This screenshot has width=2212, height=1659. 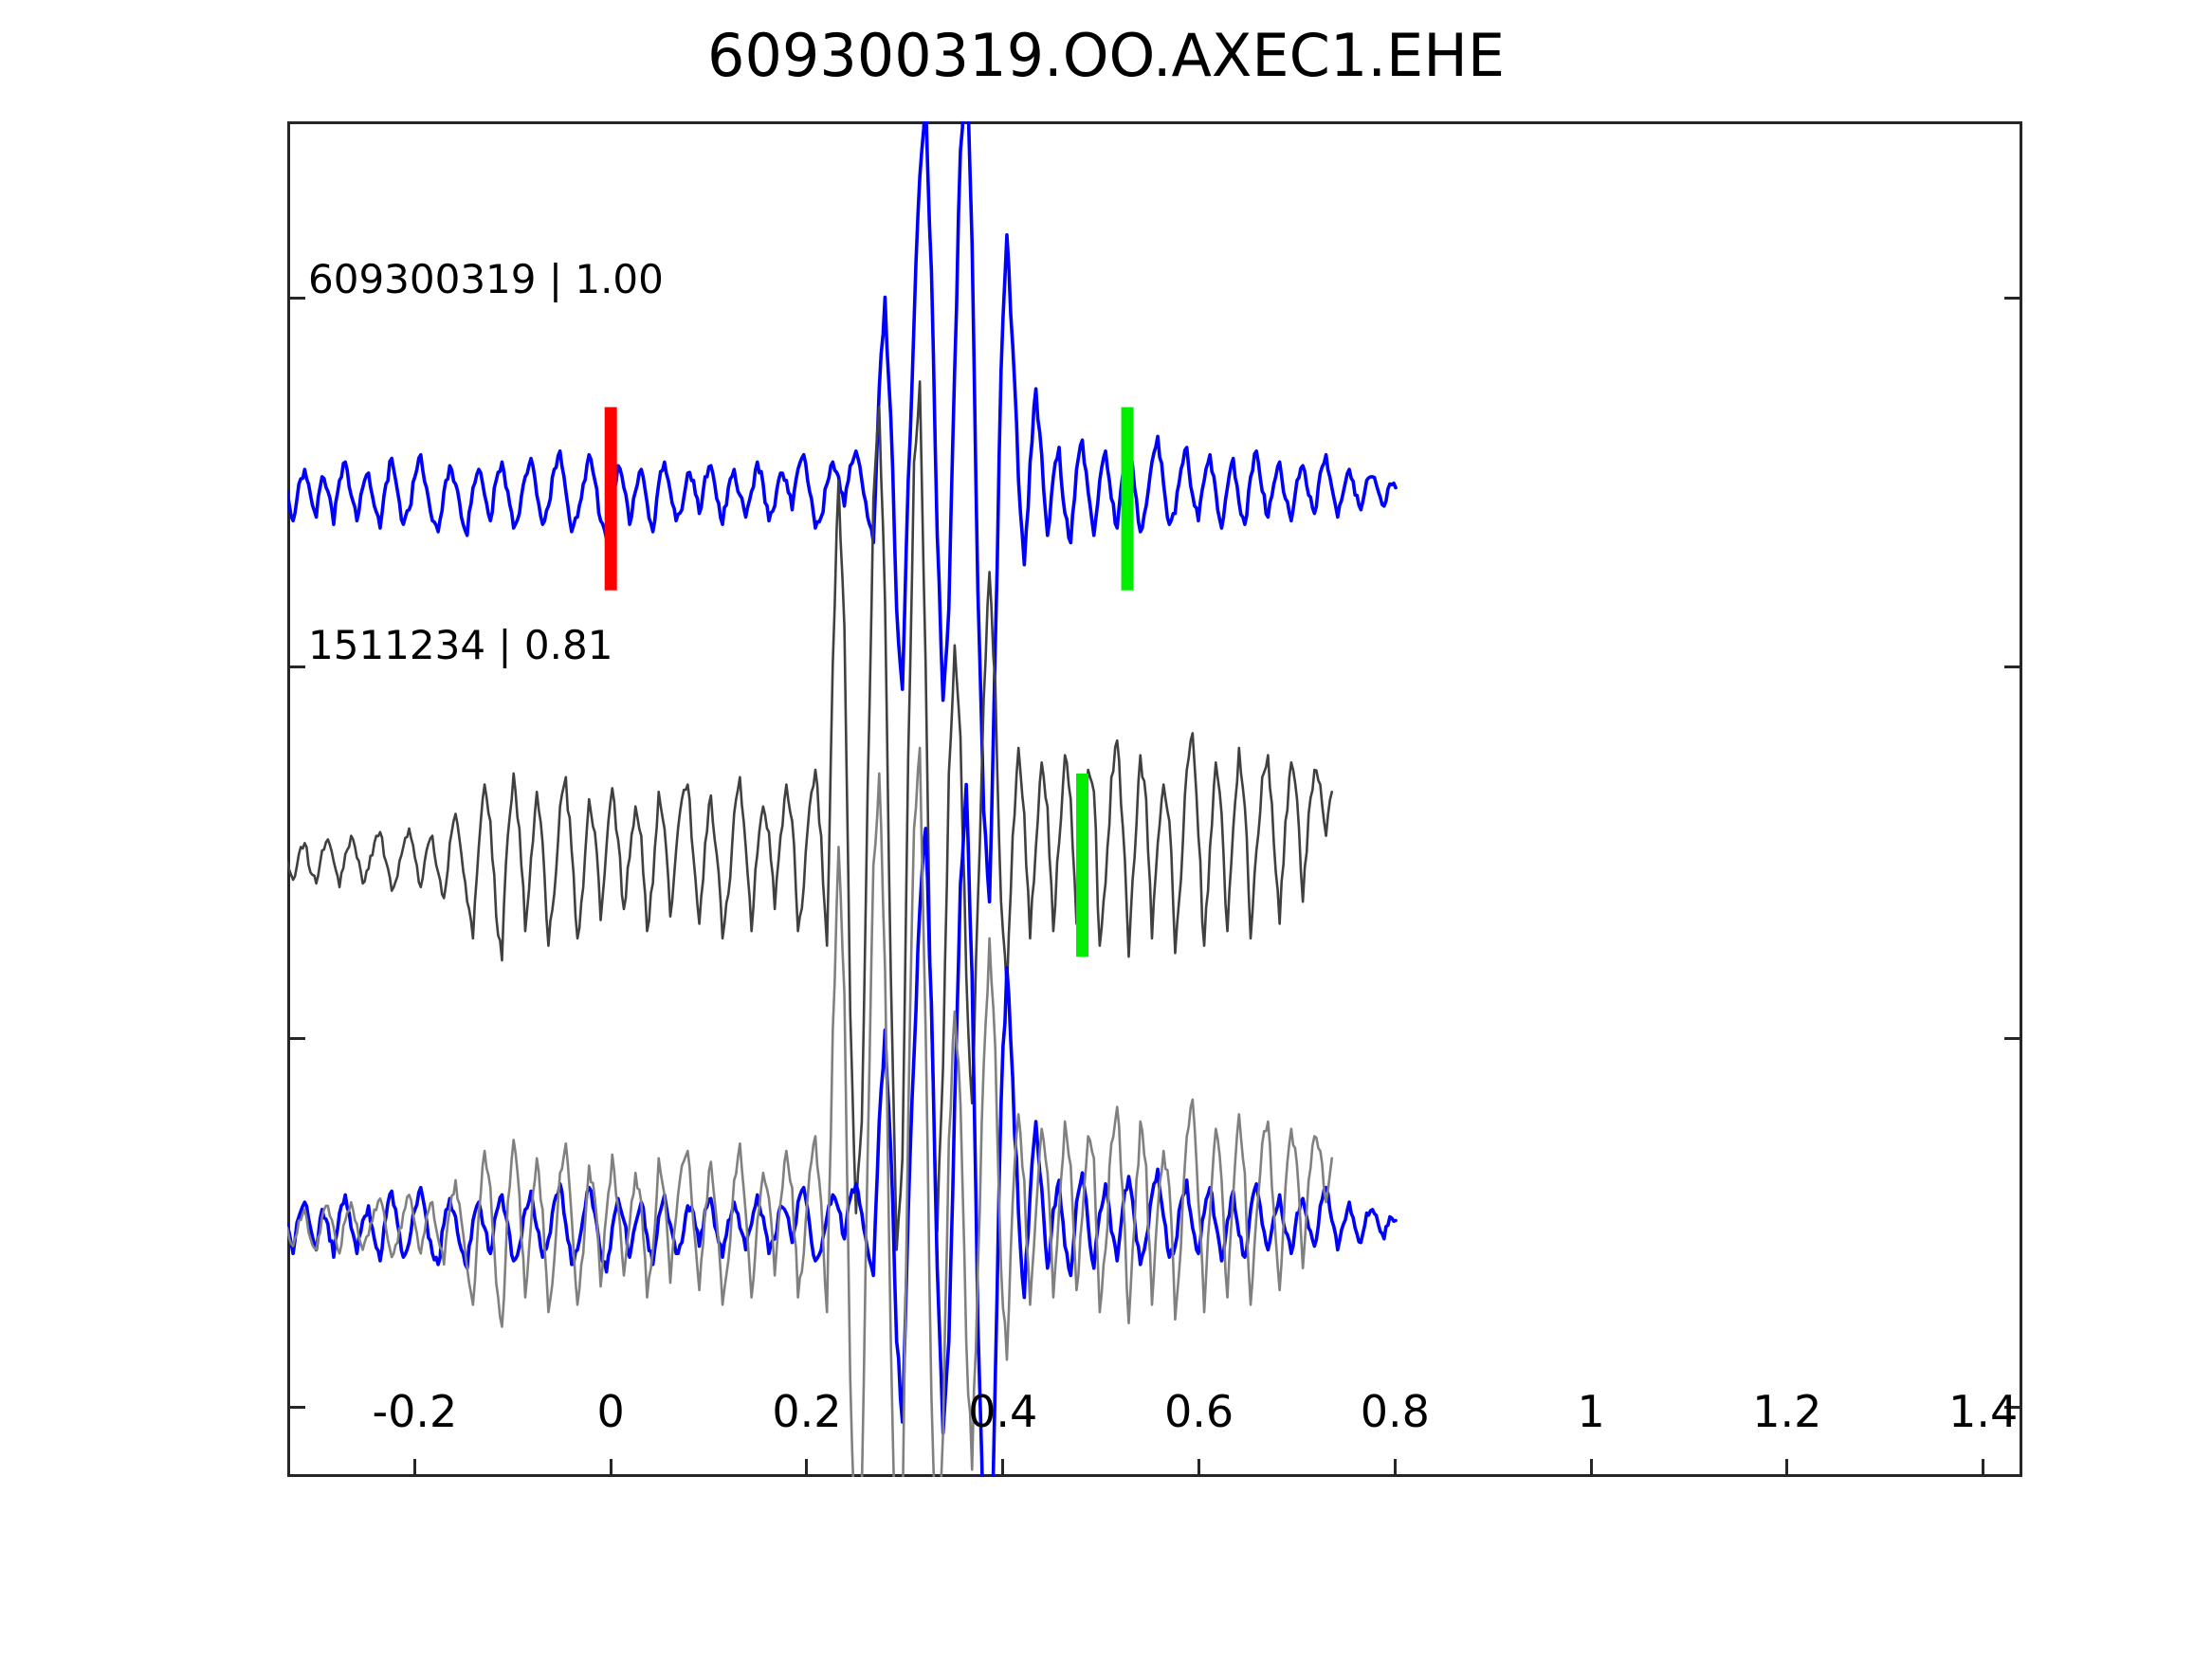 What do you see at coordinates (1395, 1411) in the screenshot?
I see `x-tick-label-5: 0.8` at bounding box center [1395, 1411].